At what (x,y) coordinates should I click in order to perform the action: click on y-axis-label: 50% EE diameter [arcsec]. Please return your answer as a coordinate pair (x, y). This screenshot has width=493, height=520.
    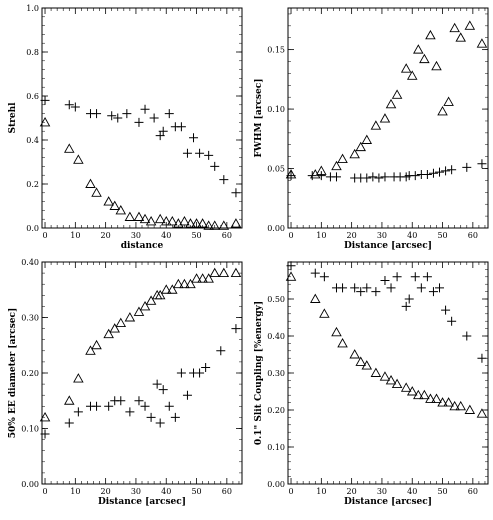
    Looking at the image, I should click on (13, 373).